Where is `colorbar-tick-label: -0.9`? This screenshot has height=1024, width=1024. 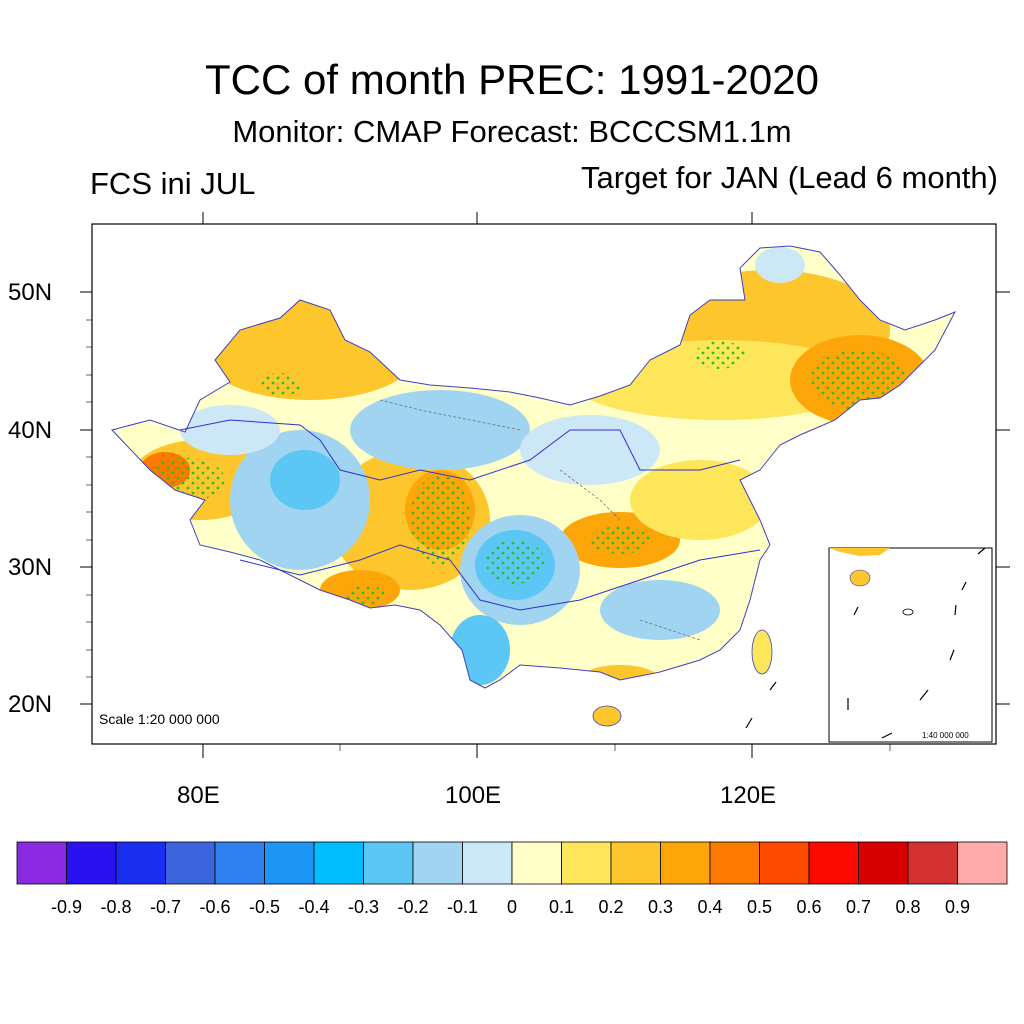
colorbar-tick-label: -0.9 is located at coordinates (66, 907).